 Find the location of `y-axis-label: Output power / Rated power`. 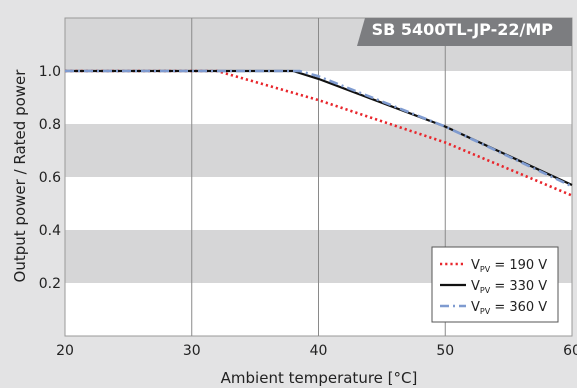

y-axis-label: Output power / Rated power is located at coordinates (20, 176).